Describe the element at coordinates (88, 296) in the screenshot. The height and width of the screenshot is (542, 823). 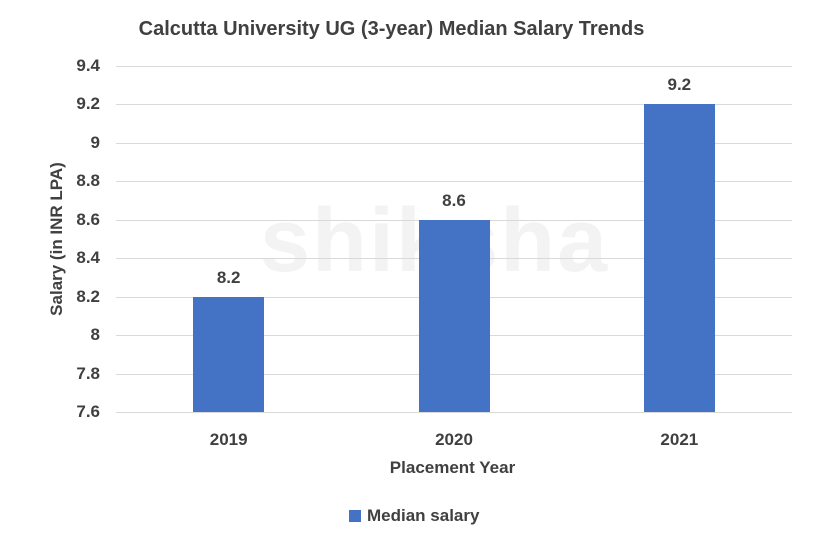
I see `y-tick-label: 8.2` at that location.